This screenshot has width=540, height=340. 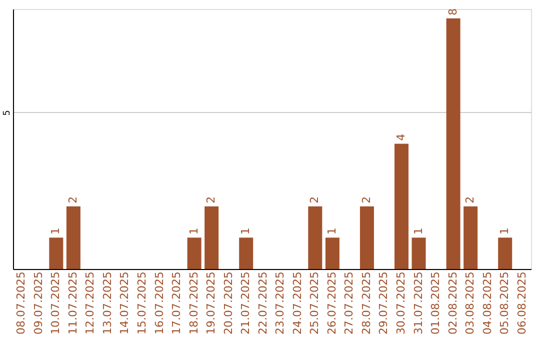 I want to click on x-tick-label: 13.07.2025, so click(x=107, y=303).